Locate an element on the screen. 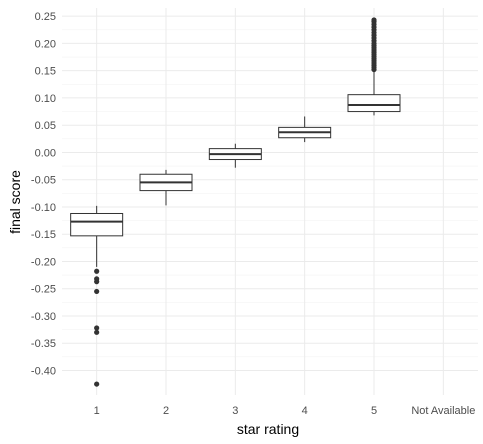  x-tick-label: 1 is located at coordinates (97, 411).